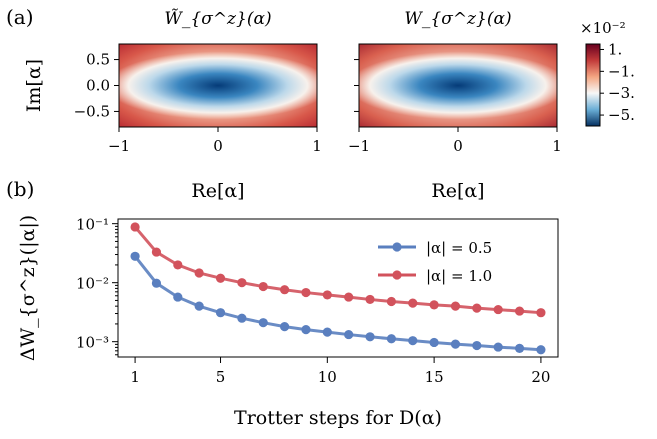  Describe the element at coordinates (92, 284) in the screenshot. I see `line-plot-ytick-label: 10⁻²` at that location.